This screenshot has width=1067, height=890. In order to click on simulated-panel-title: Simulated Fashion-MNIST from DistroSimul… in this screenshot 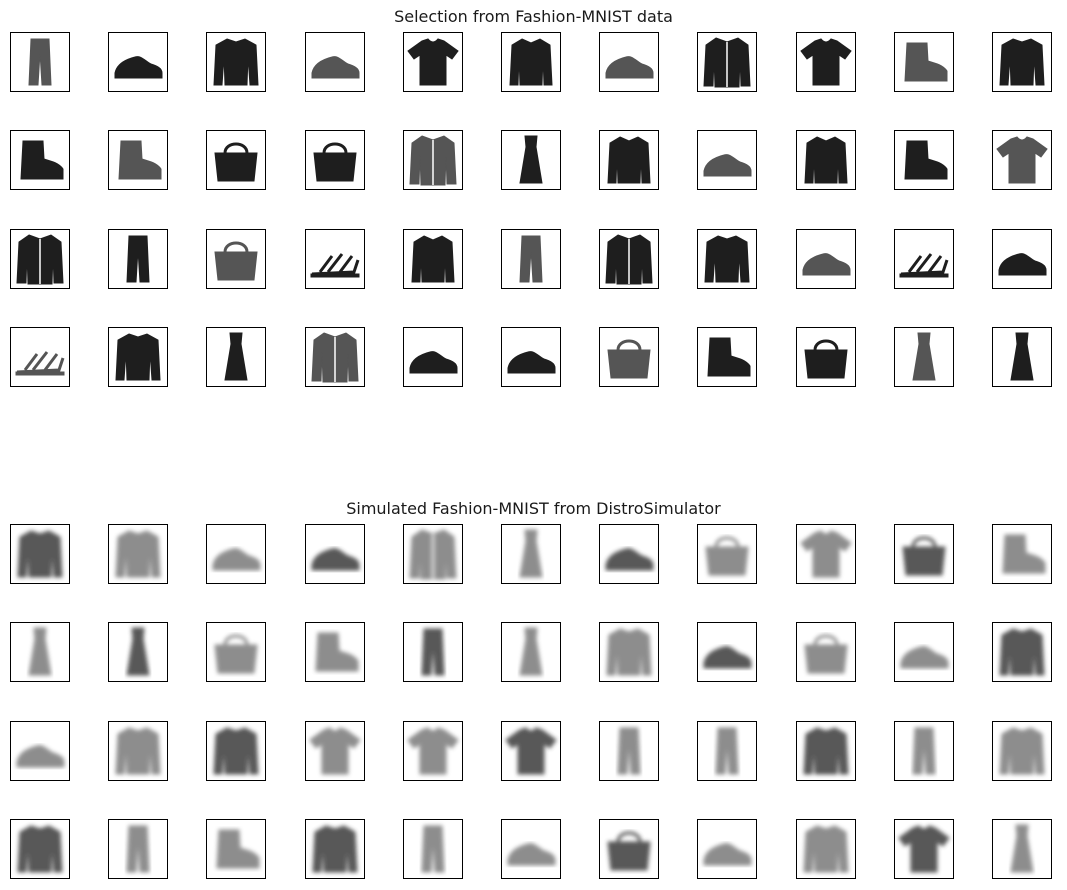, I will do `click(533, 508)`.